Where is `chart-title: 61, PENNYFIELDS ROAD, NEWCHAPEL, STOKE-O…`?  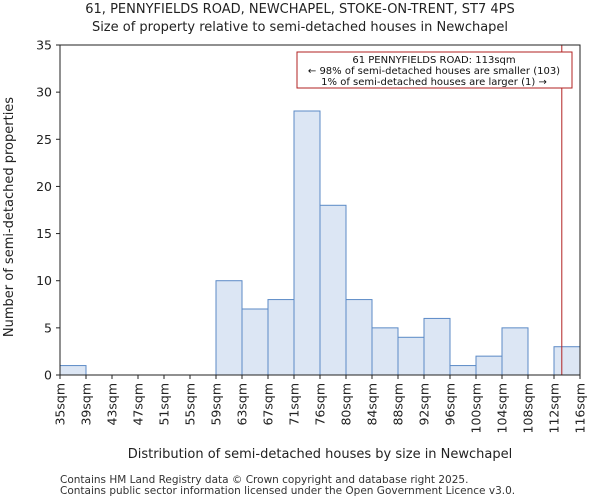
chart-title: 61, PENNYFIELDS ROAD, NEWCHAPEL, STOKE-O… is located at coordinates (300, 9).